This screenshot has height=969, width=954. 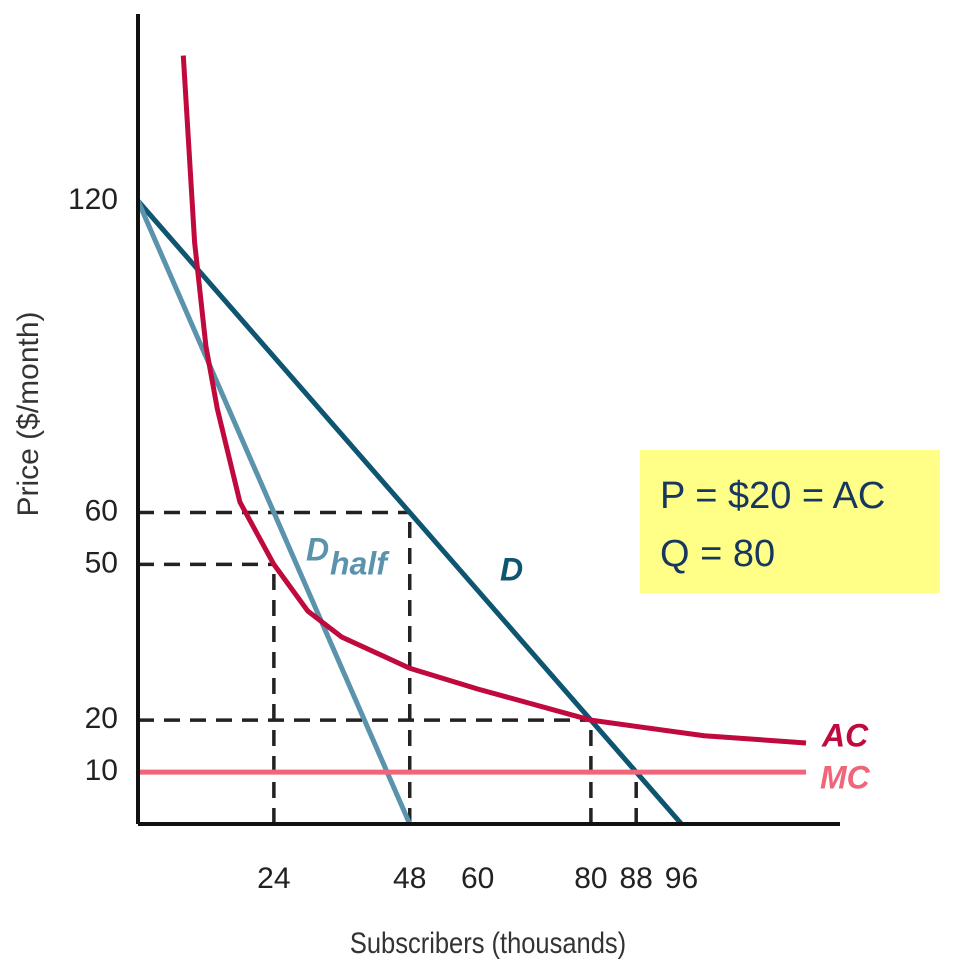 I want to click on annotation-box, so click(x=790, y=521).